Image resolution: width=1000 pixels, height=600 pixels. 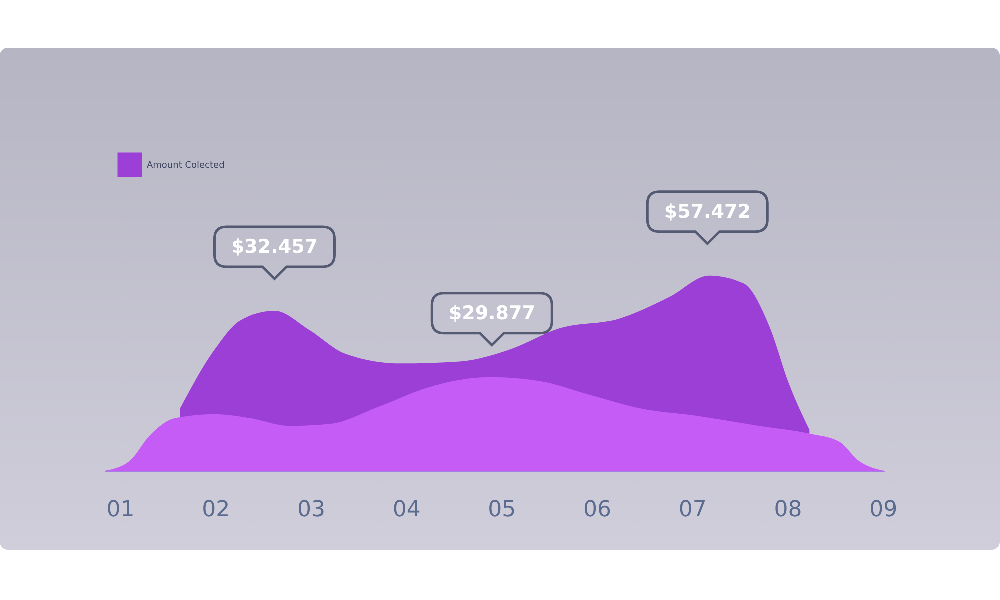 What do you see at coordinates (216, 510) in the screenshot?
I see `x-tick-label: 02` at bounding box center [216, 510].